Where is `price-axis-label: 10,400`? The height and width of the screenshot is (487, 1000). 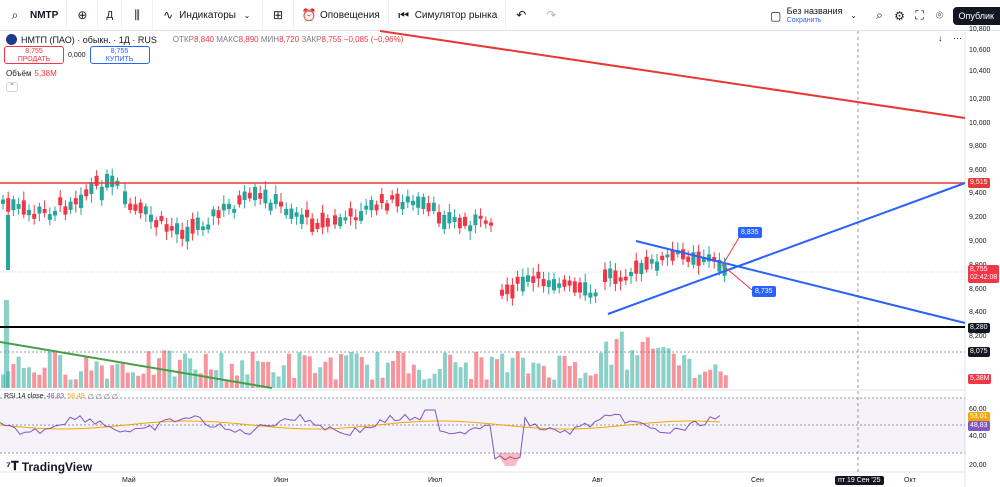
price-axis-label: 10,400 is located at coordinates (980, 71).